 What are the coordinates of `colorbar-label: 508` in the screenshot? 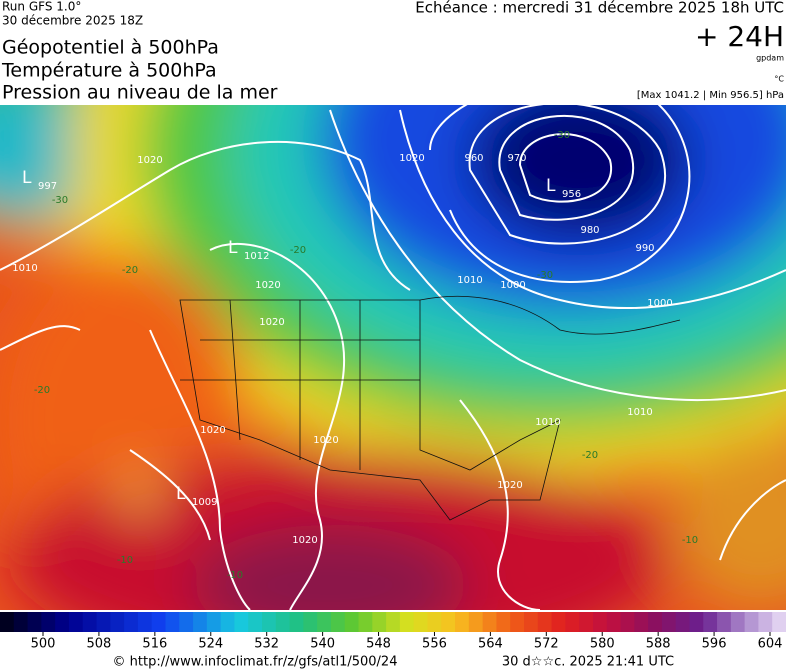 It's located at (99, 644).